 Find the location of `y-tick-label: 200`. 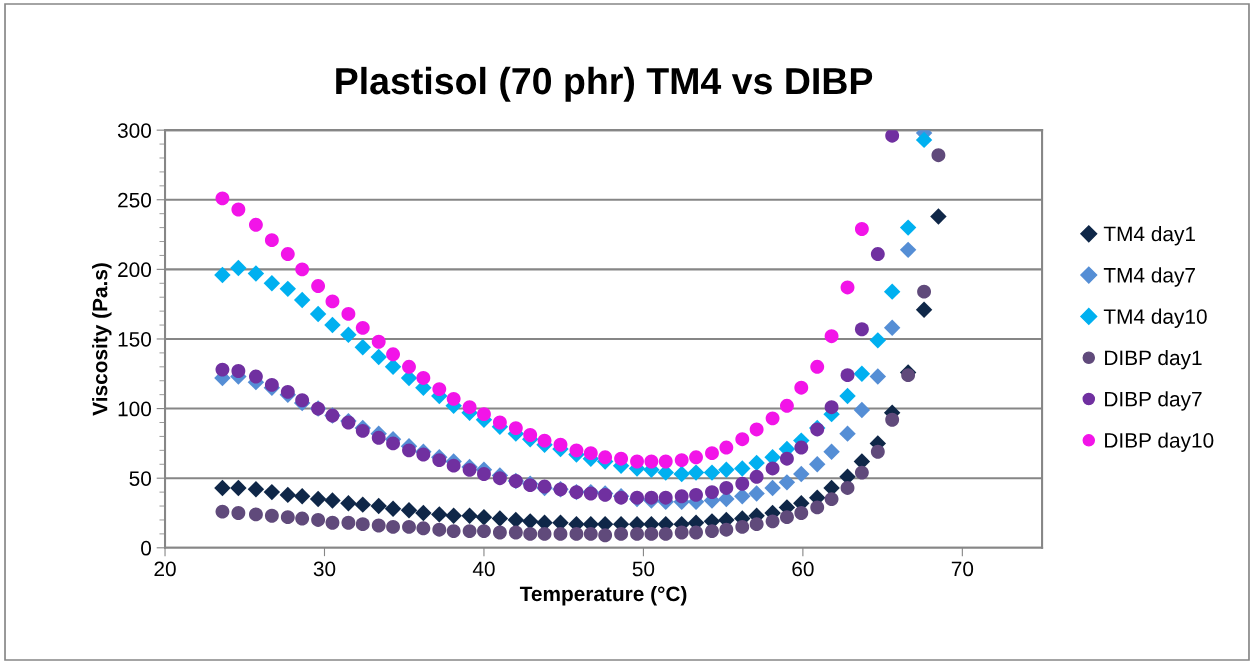

y-tick-label: 200 is located at coordinates (135, 270).